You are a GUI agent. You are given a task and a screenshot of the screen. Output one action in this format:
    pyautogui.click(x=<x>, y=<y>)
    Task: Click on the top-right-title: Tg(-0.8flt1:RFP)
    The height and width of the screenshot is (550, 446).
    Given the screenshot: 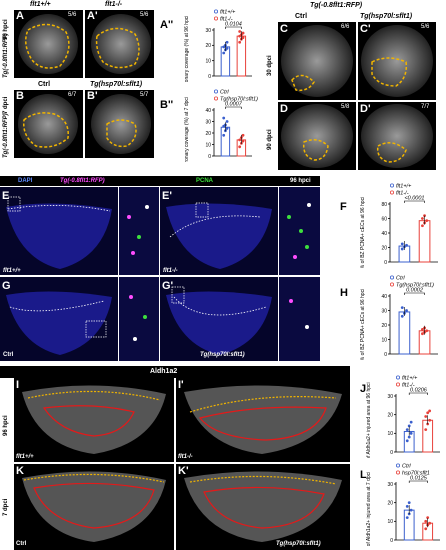 What is the action you would take?
    pyautogui.click(x=336, y=5)
    